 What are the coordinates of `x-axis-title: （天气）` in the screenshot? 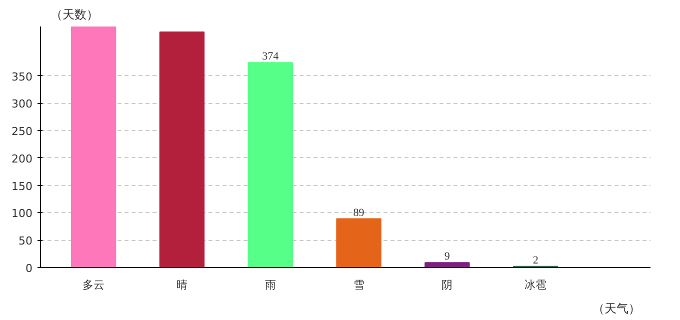 It's located at (616, 309).